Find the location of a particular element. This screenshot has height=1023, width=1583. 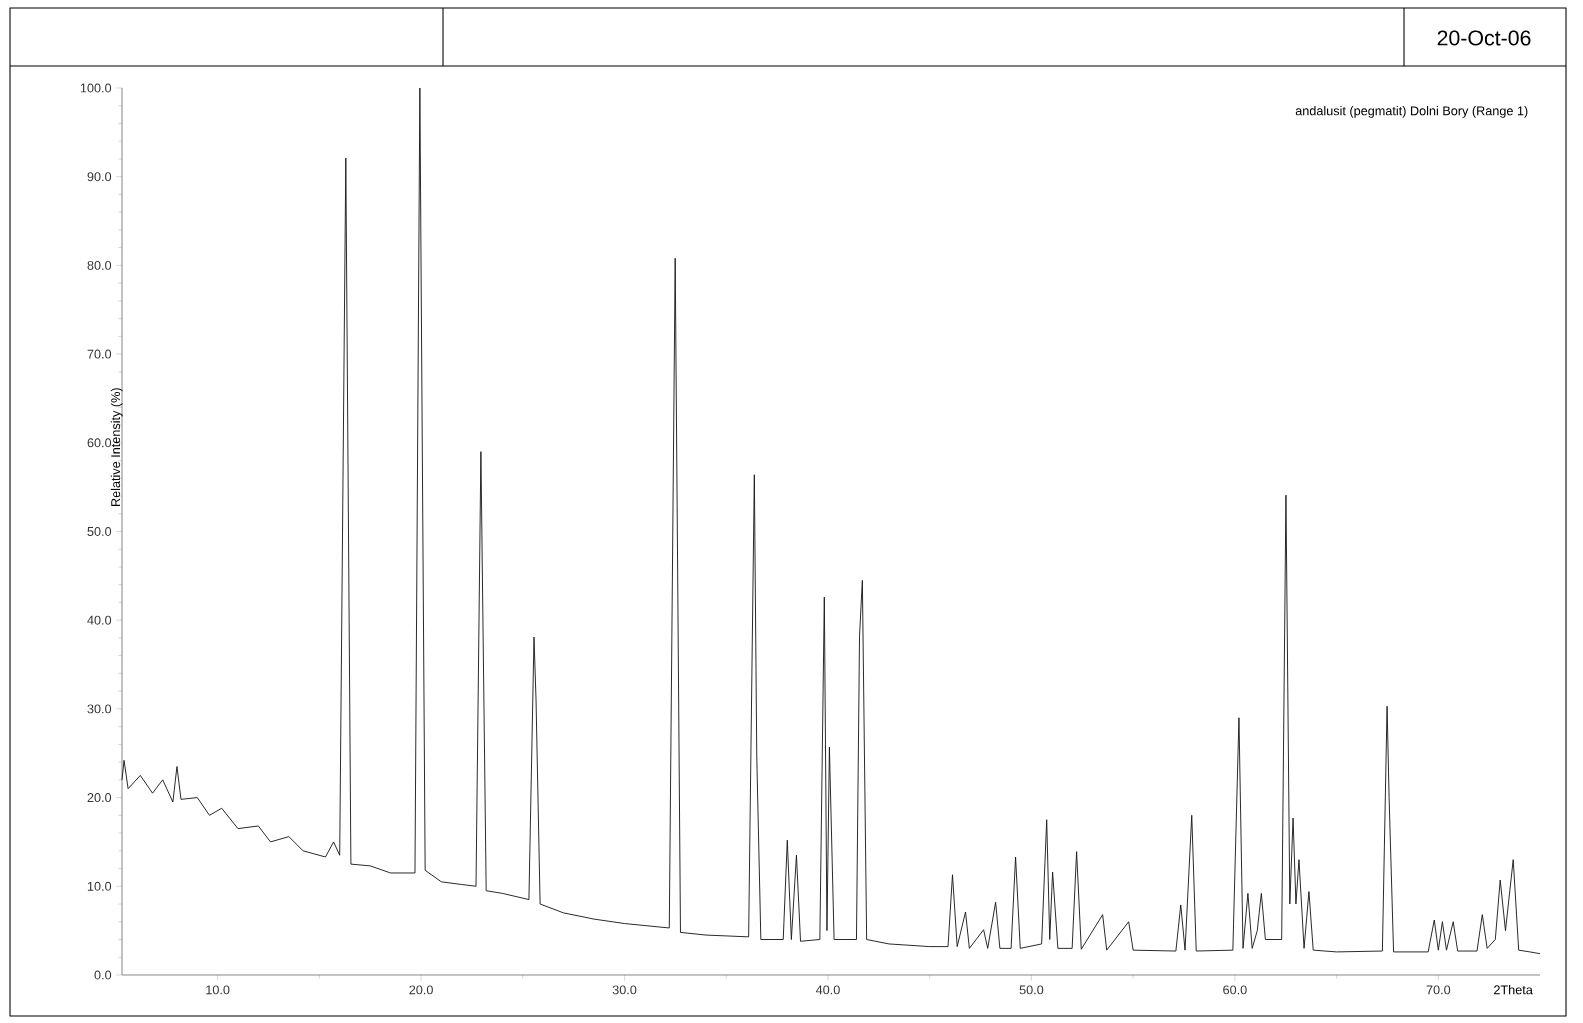

y-tick-label: 30.0 is located at coordinates (99, 709).